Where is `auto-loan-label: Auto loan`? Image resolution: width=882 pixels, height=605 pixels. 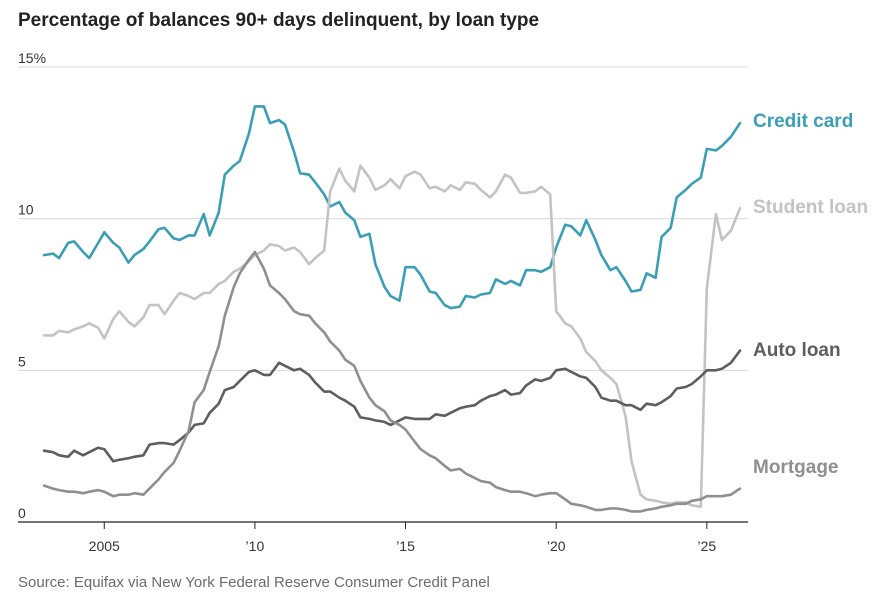 auto-loan-label: Auto loan is located at coordinates (797, 350).